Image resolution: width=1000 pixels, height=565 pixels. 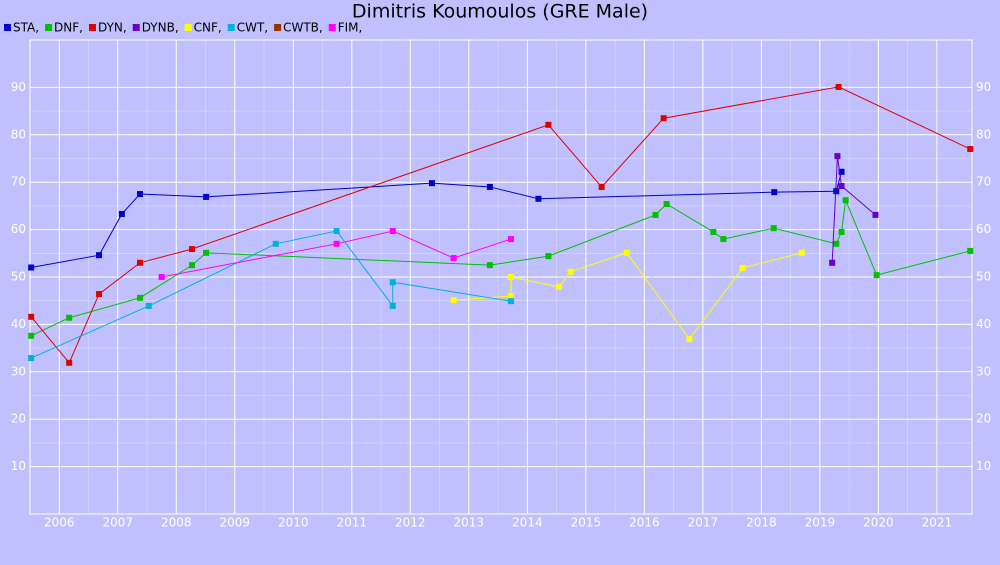 What do you see at coordinates (983, 371) in the screenshot?
I see `y-tick-label-right: 30` at bounding box center [983, 371].